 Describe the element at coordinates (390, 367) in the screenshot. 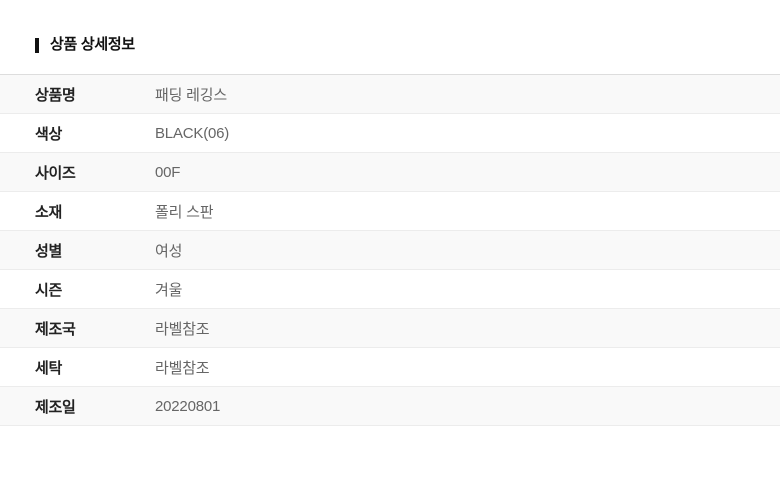

I see `table-row: 세탁 라벨참조` at that location.